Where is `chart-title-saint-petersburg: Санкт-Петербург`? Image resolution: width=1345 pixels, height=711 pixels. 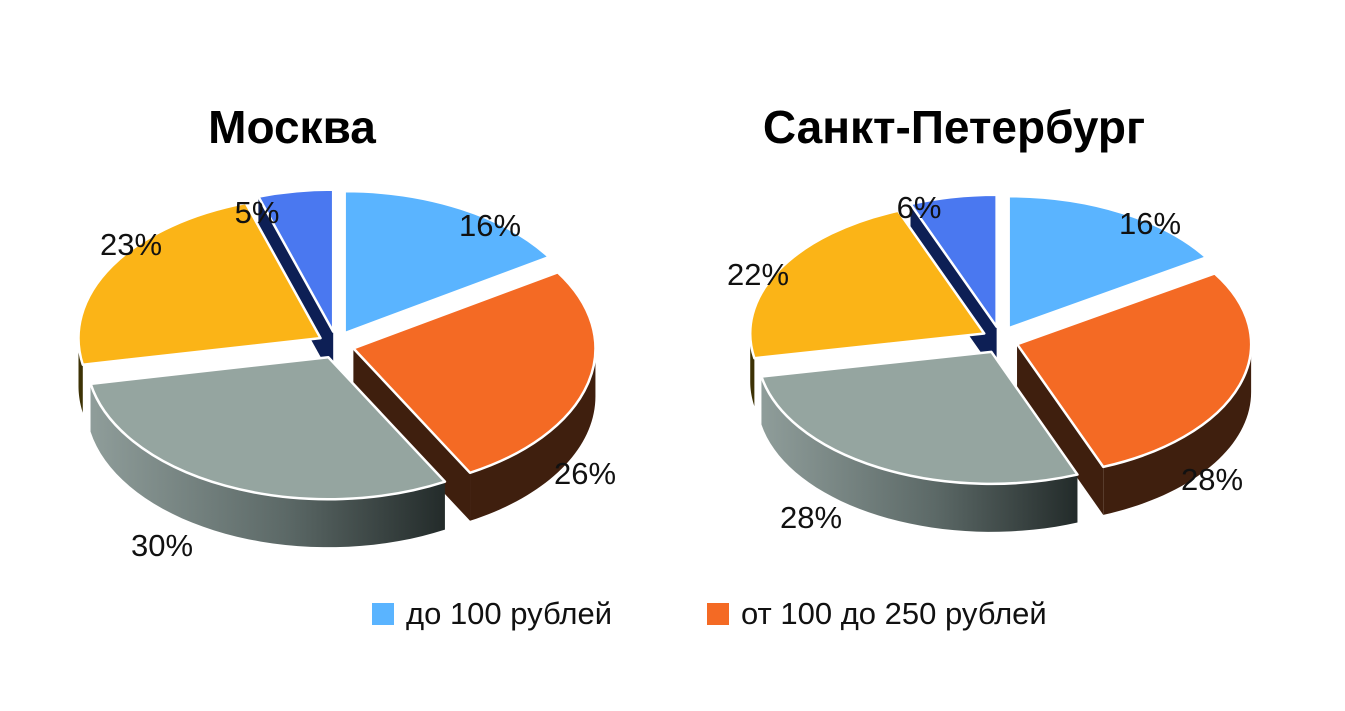 chart-title-saint-petersburg: Санкт-Петербург is located at coordinates (954, 127).